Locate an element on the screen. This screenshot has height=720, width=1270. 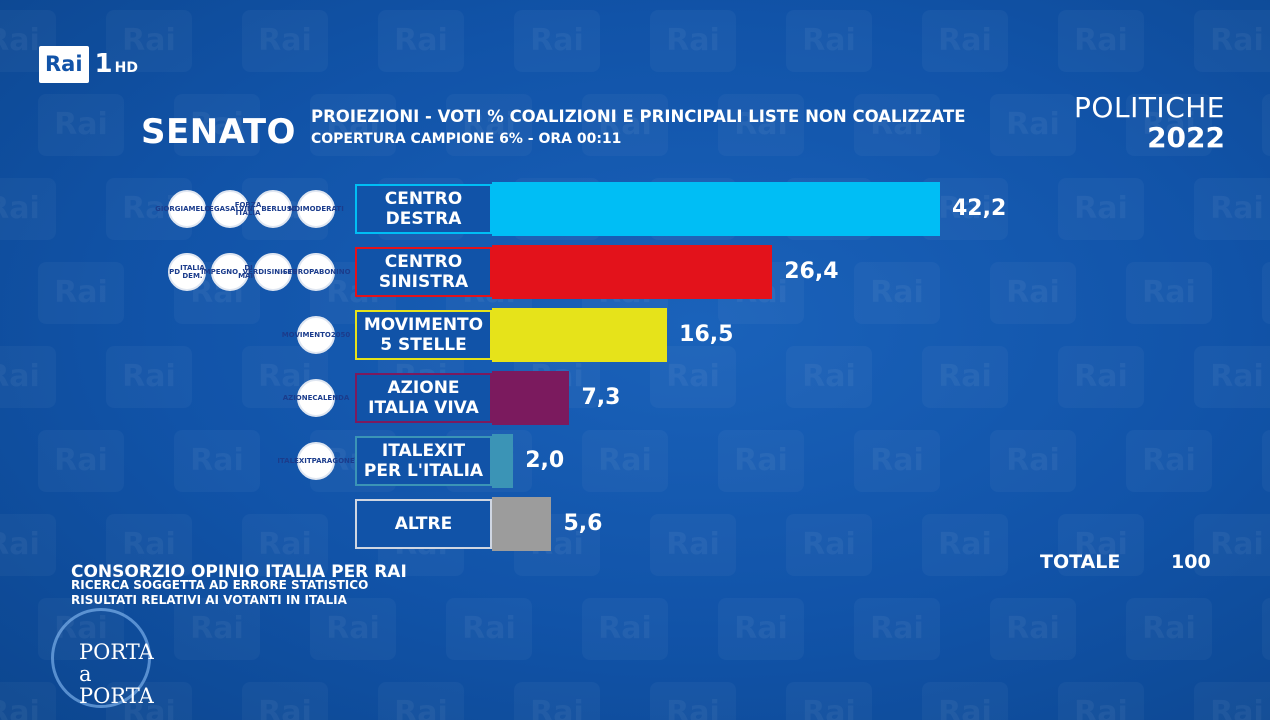
party-logo-icon: +EUROPA BONINO is located at coordinates (316, 272).